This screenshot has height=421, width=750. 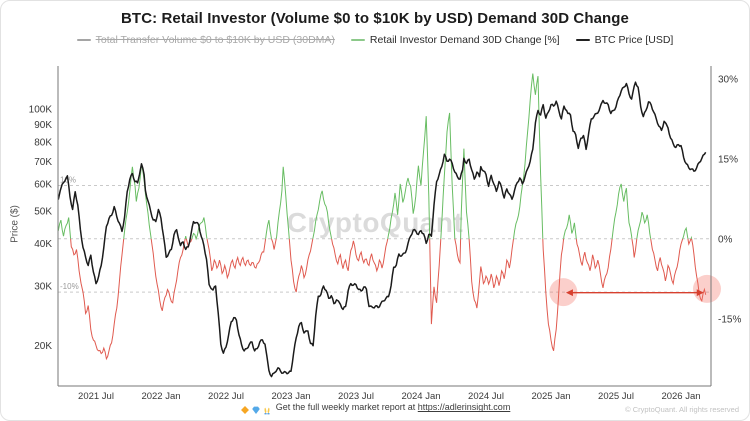 What do you see at coordinates (616, 396) in the screenshot?
I see `date-tick-label: 2025 Jul` at bounding box center [616, 396].